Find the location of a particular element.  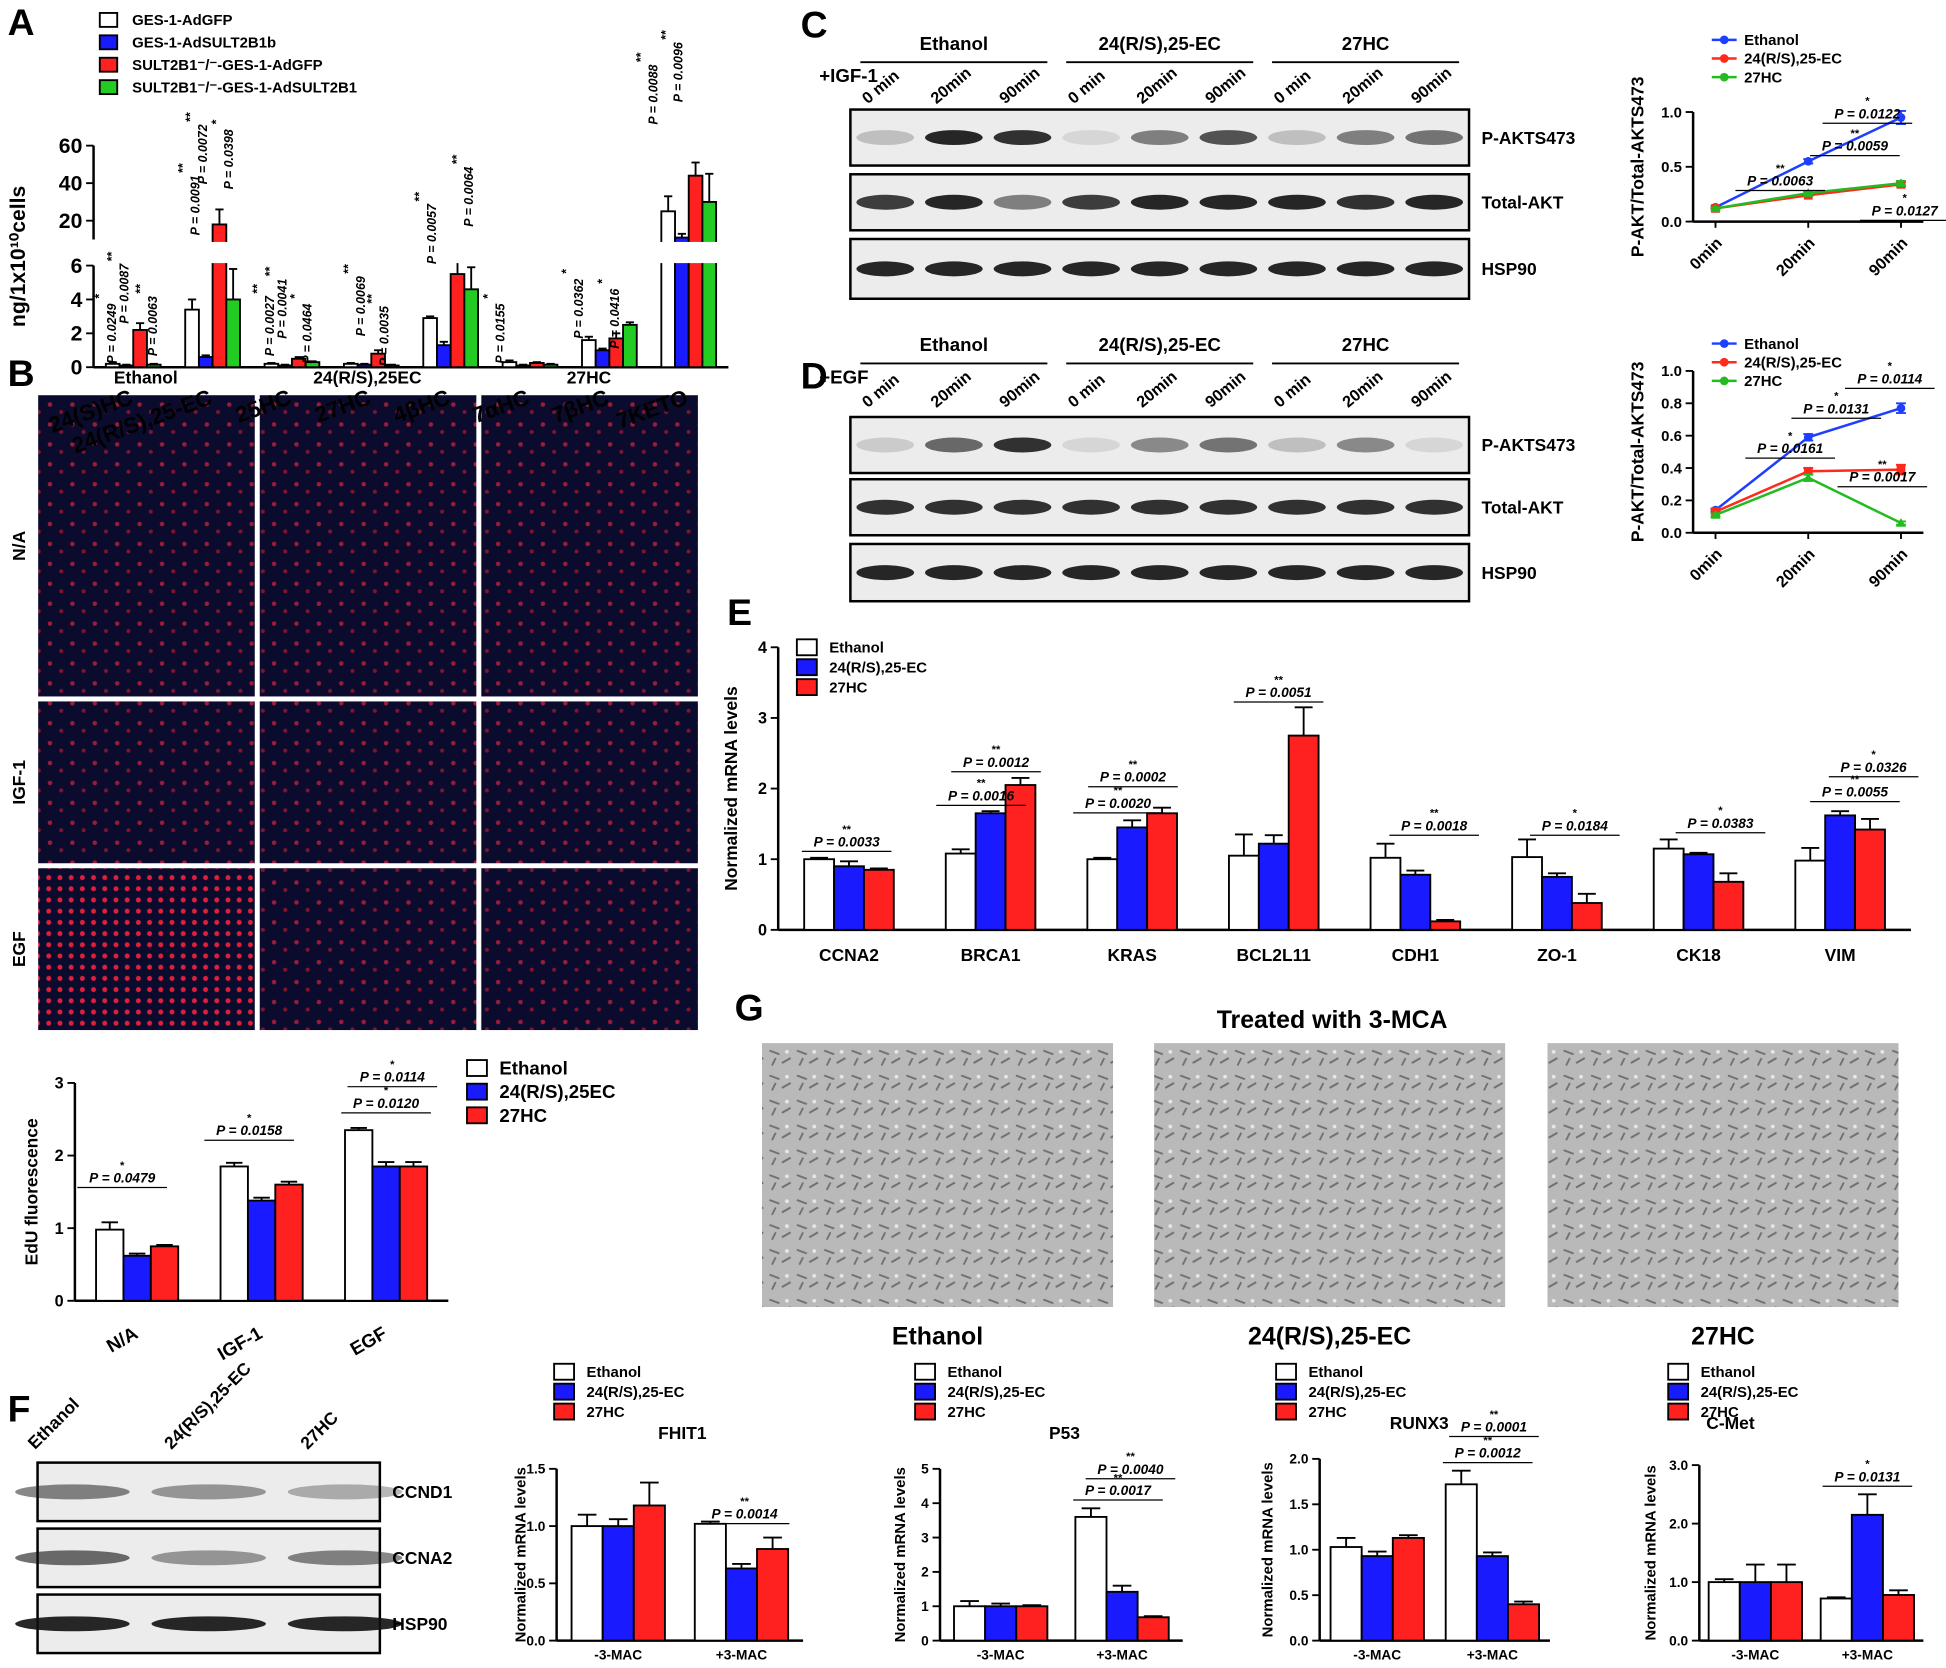

y-tick-label: 3 is located at coordinates (762, 719).